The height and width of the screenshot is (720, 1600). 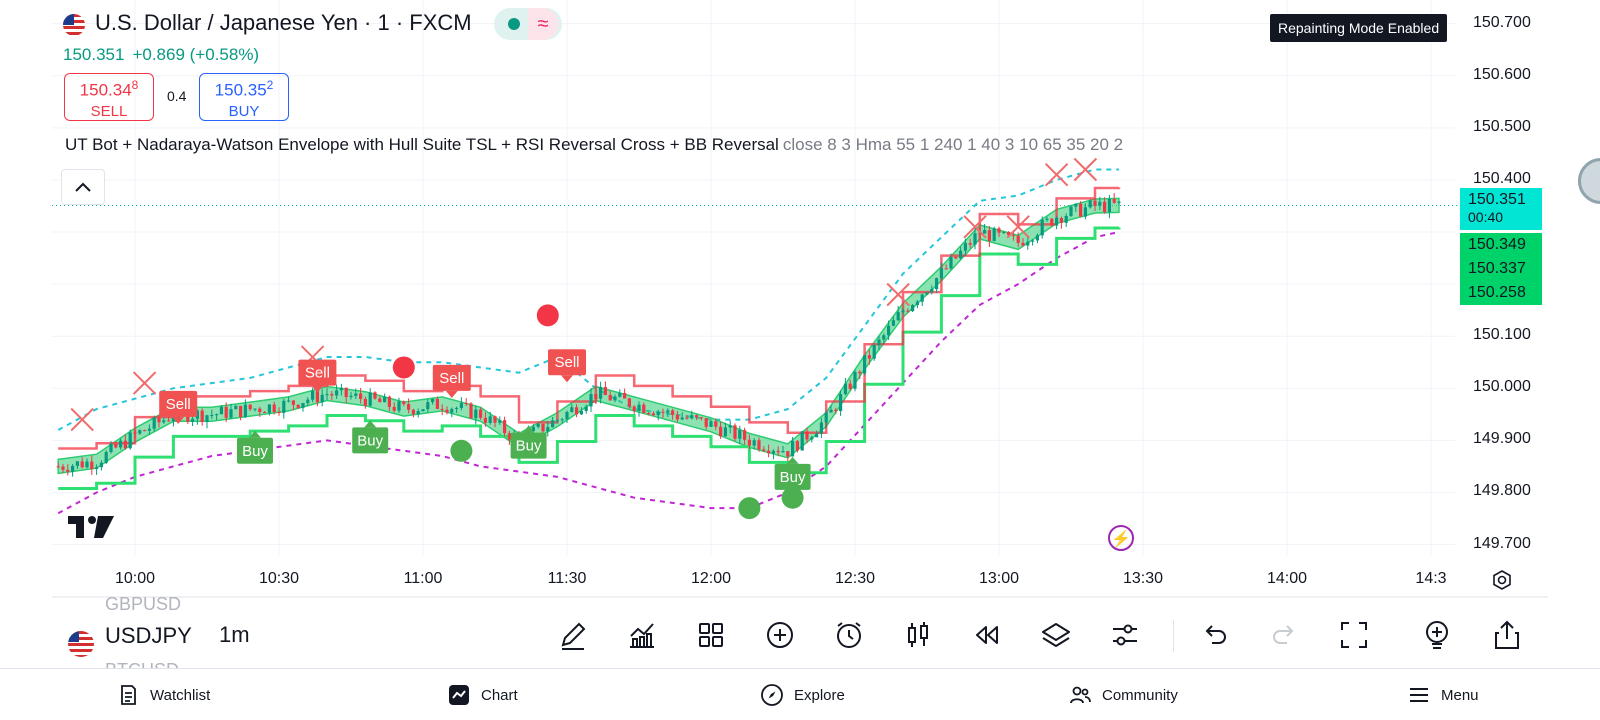 I want to click on price-change: +0.869 (+0.58%), so click(x=196, y=54).